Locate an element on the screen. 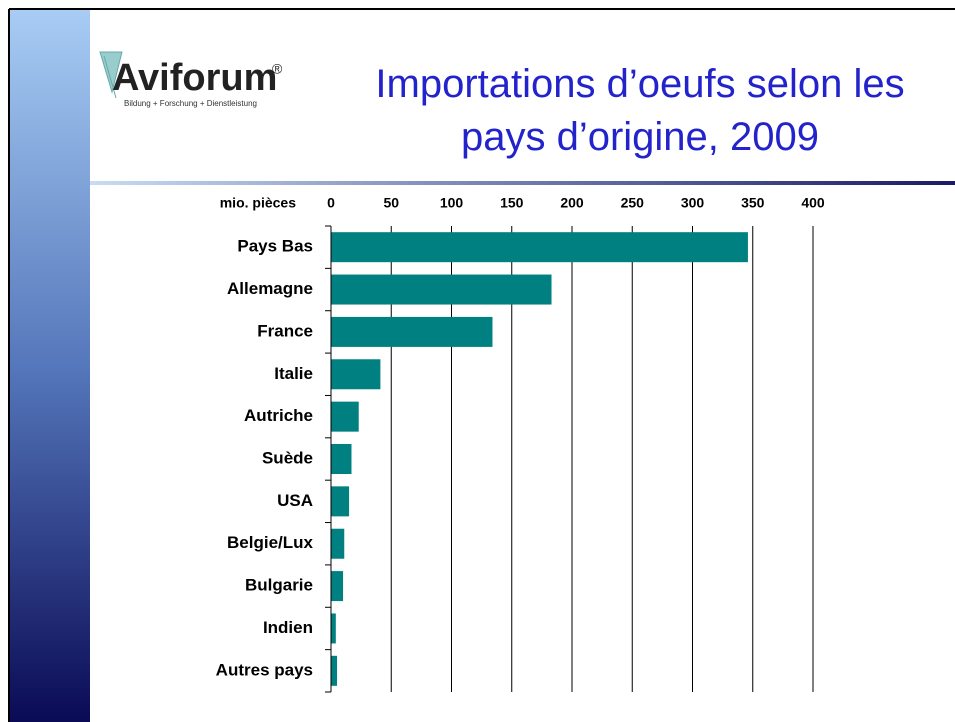  x-tick-label: 150 is located at coordinates (512, 203).